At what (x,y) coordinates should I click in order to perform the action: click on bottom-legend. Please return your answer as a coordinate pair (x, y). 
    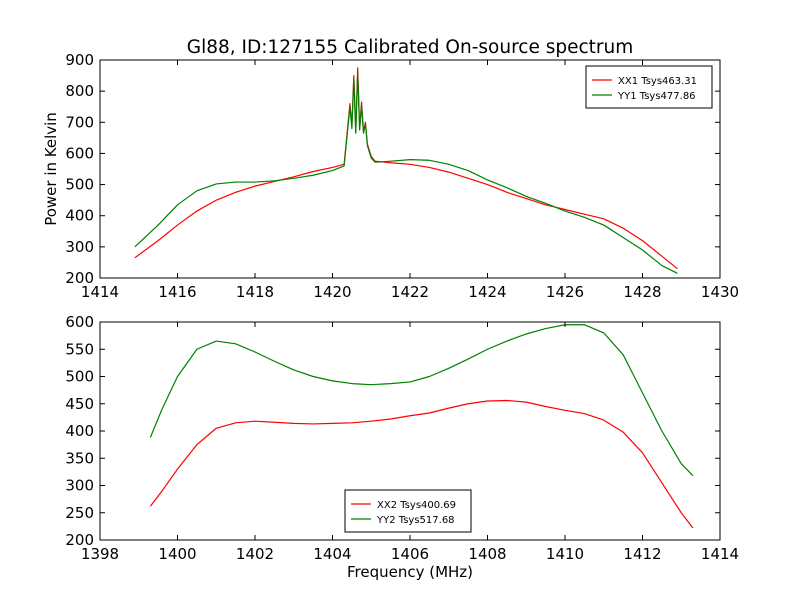
    Looking at the image, I should click on (408, 511).